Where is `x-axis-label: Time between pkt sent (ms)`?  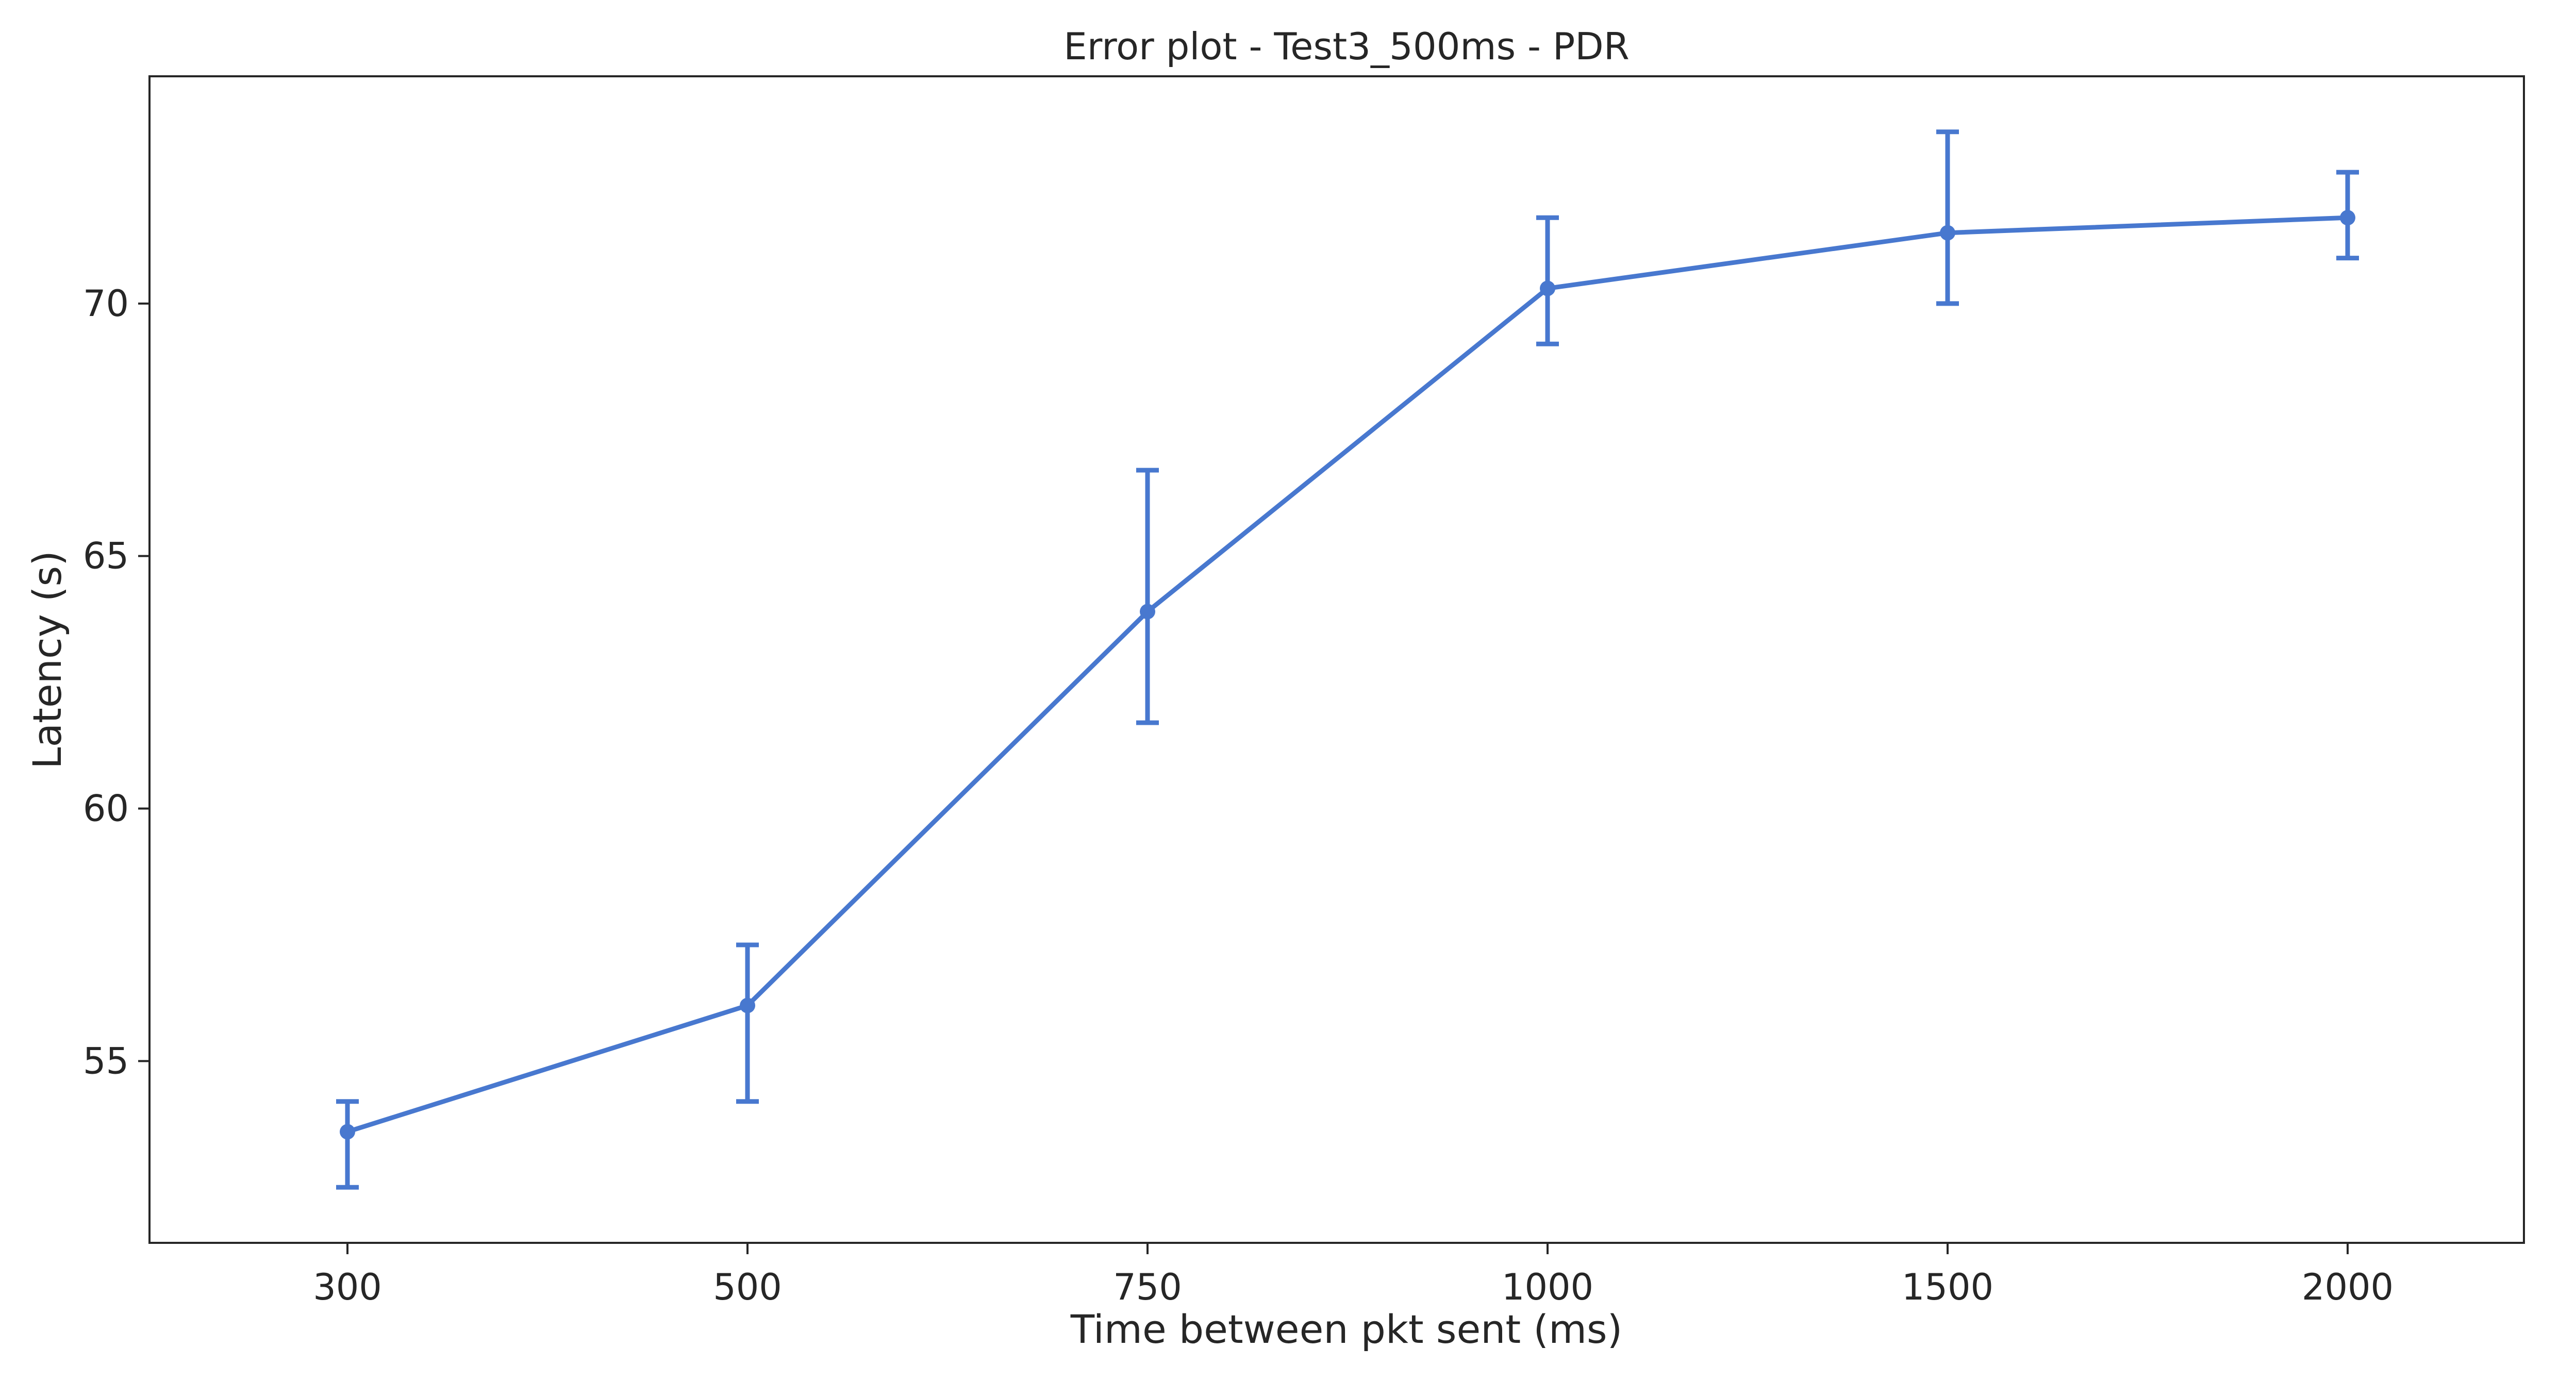
x-axis-label: Time between pkt sent (ms) is located at coordinates (1347, 1329).